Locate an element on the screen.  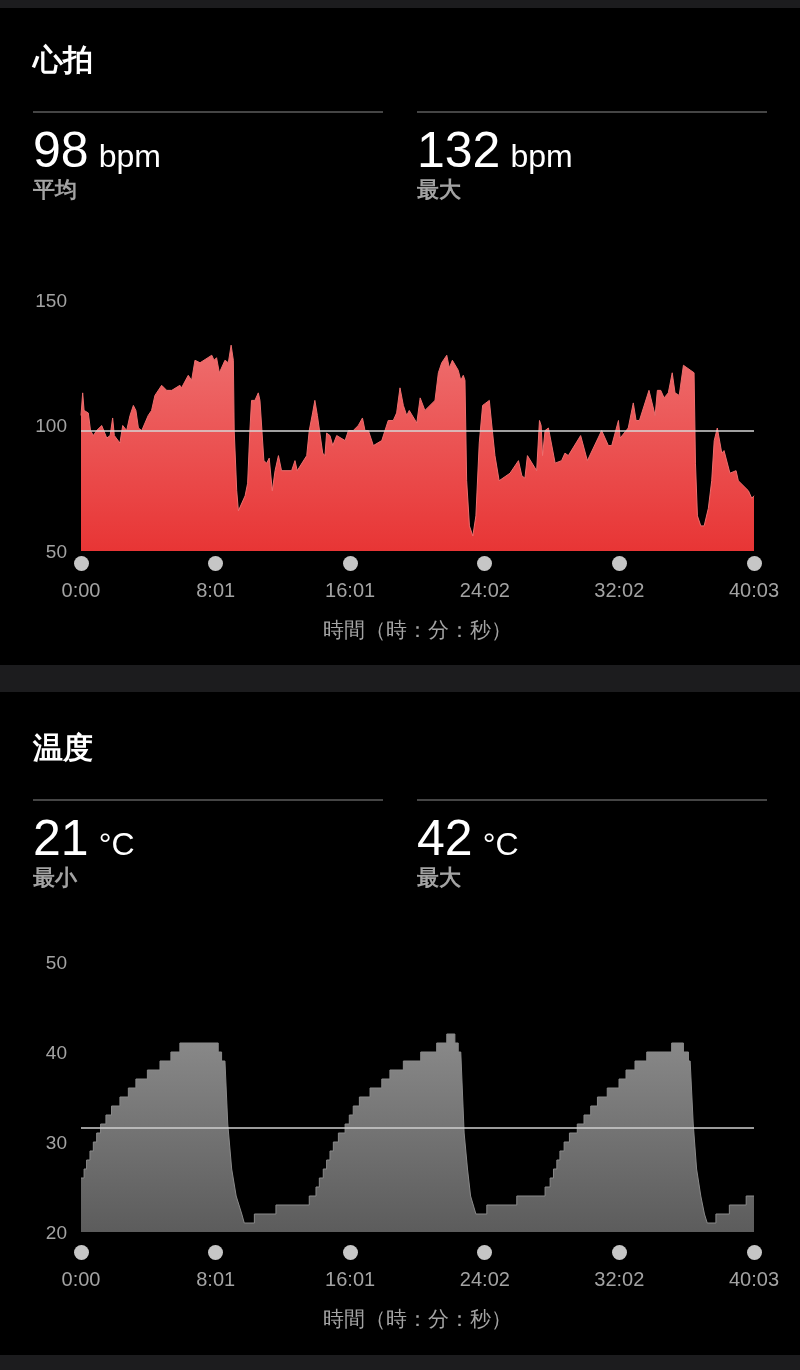
y-tick-label: 20 is located at coordinates (56, 1232).